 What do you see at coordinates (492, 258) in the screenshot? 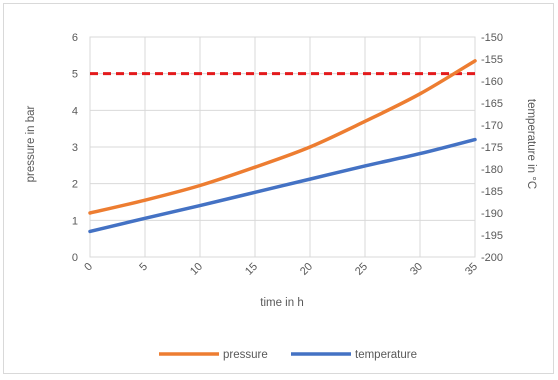
I see `y2-tick-label: -200` at bounding box center [492, 258].